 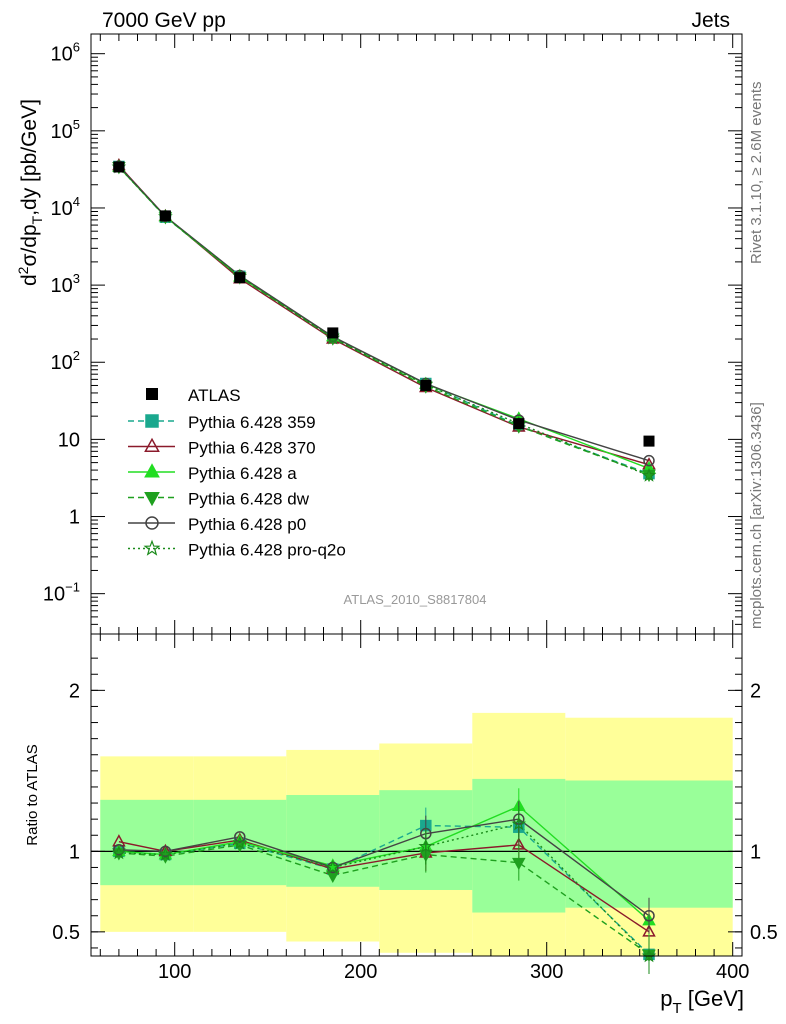 What do you see at coordinates (65, 207) in the screenshot?
I see `y-tick-label: 10⁴` at bounding box center [65, 207].